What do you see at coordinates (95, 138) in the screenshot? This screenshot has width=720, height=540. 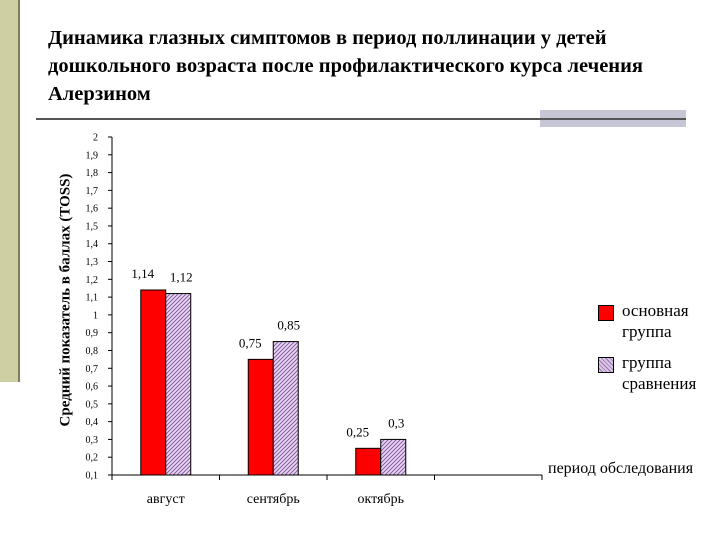 I see `y-tick-label: 2` at bounding box center [95, 138].